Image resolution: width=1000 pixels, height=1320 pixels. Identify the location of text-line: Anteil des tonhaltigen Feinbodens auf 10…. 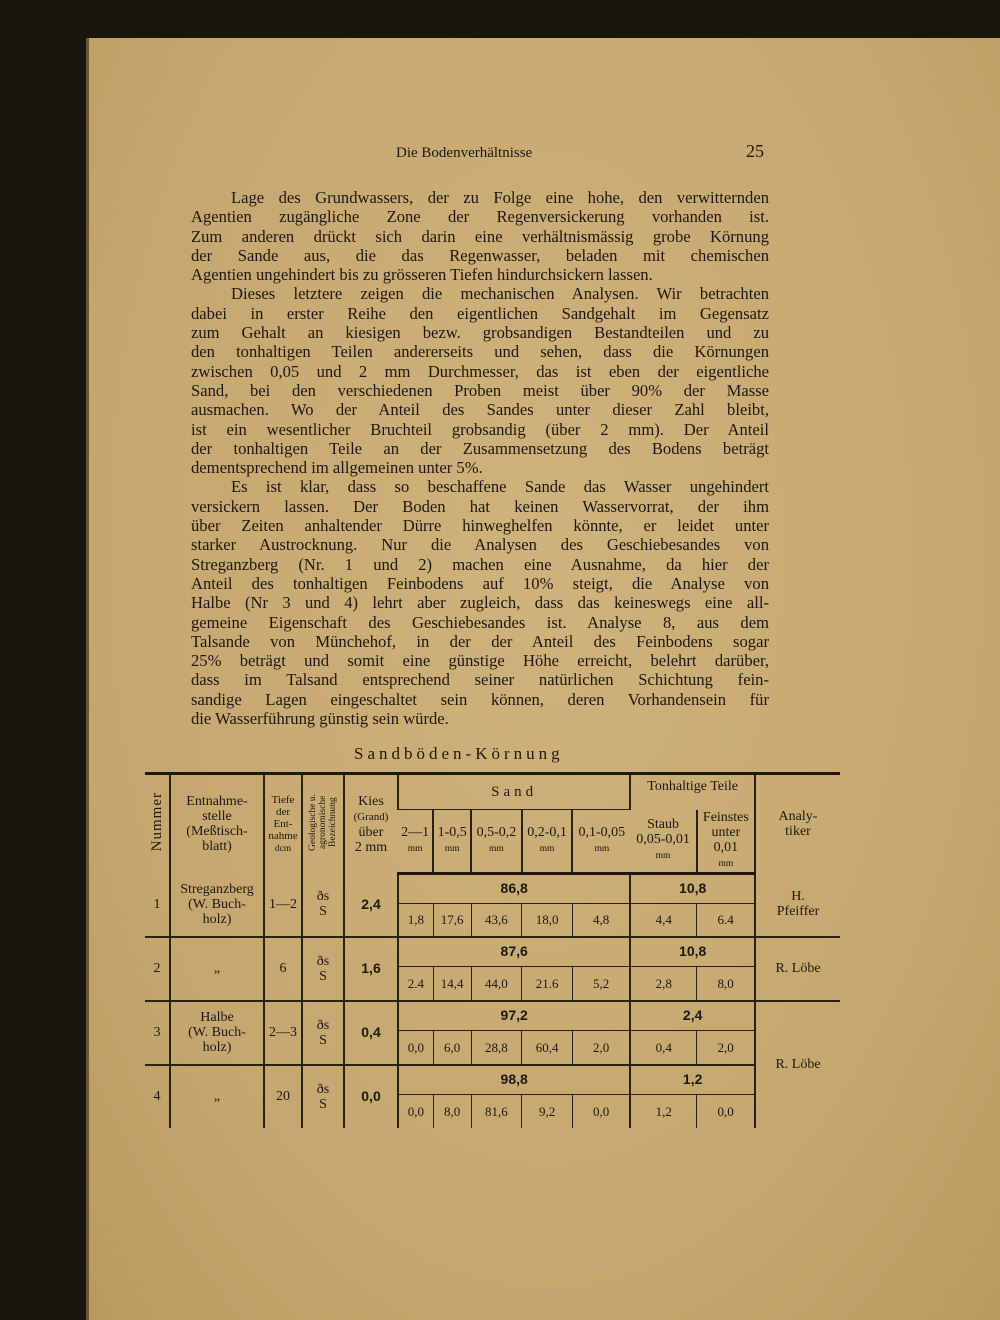
(480, 583).